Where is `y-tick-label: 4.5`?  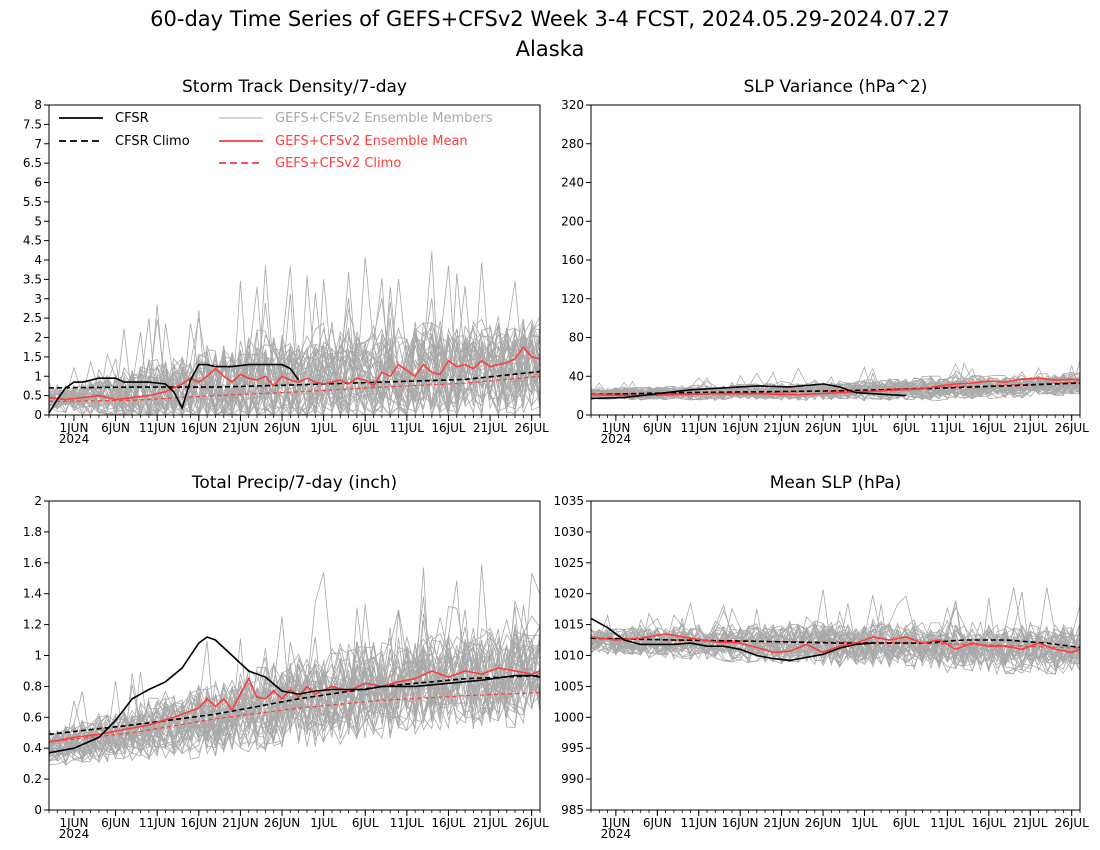 y-tick-label: 4.5 is located at coordinates (32, 241).